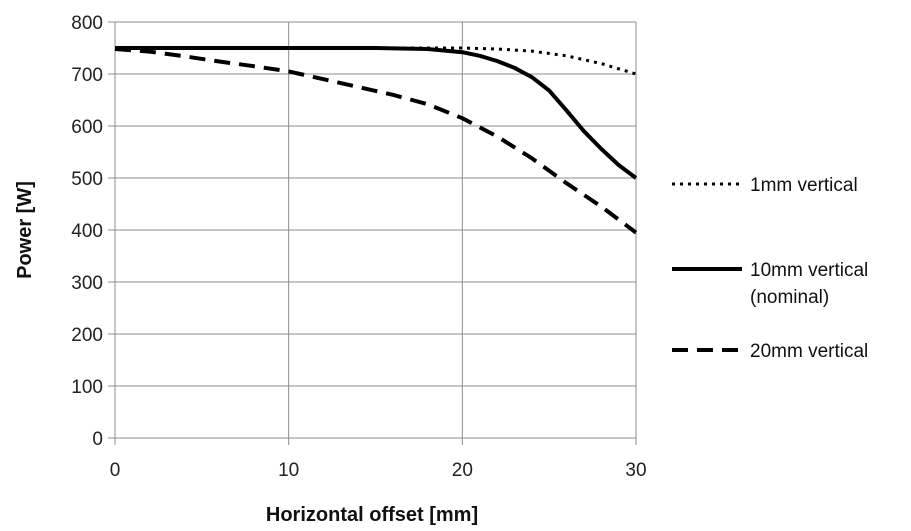 The image size is (911, 531). Describe the element at coordinates (25, 230) in the screenshot. I see `y-axis-title: Power [W]` at that location.